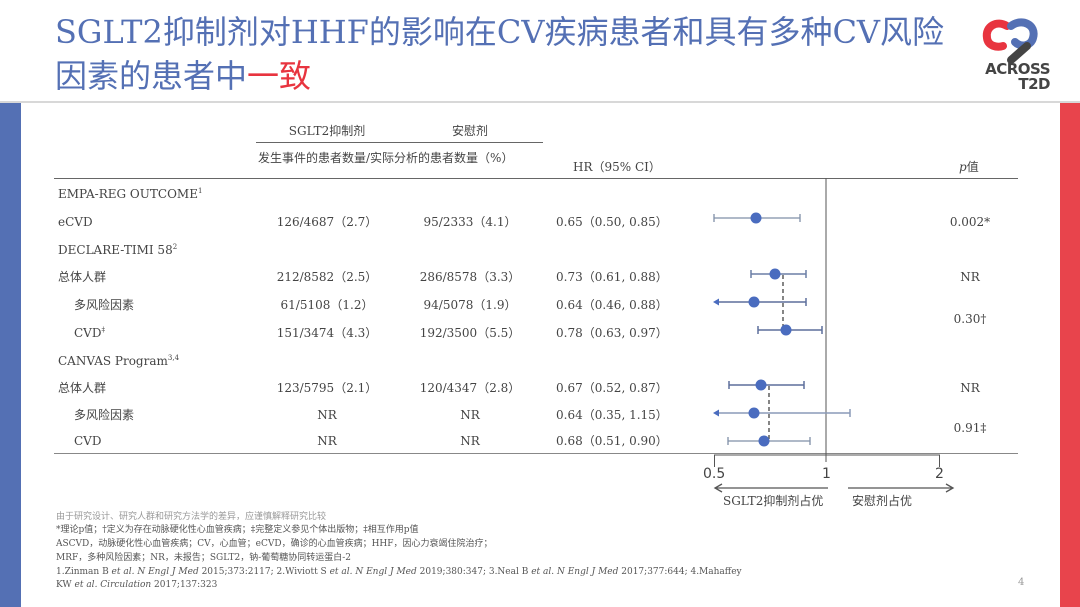 The width and height of the screenshot is (1080, 607). I want to click on row-placebo: 286/8578（3.3）, so click(470, 277).